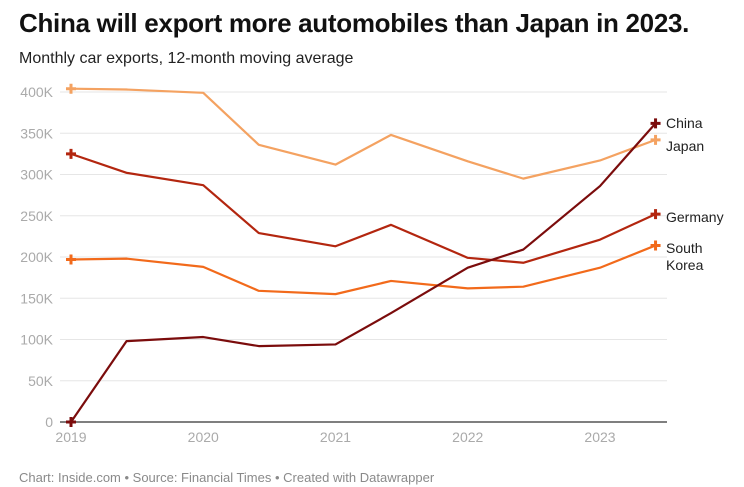  I want to click on y-tick-label: 0, so click(49, 422).